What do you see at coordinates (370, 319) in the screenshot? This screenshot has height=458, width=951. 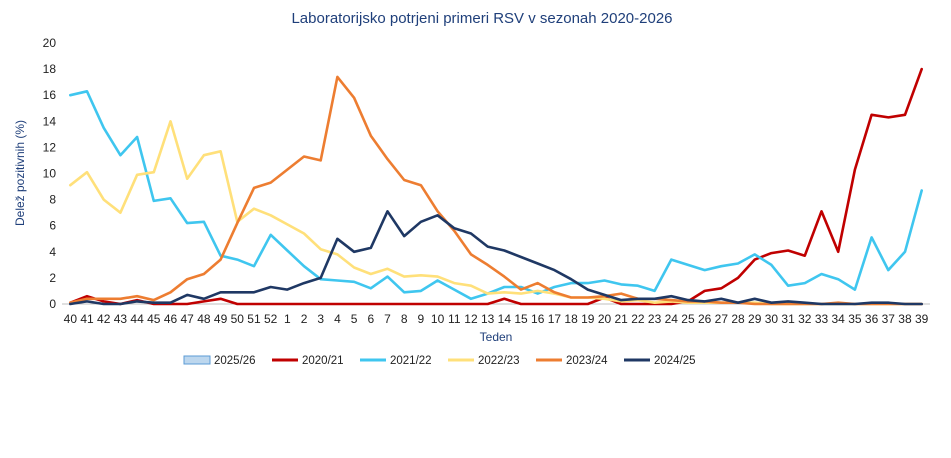 I see `x-tick-label: 6` at bounding box center [370, 319].